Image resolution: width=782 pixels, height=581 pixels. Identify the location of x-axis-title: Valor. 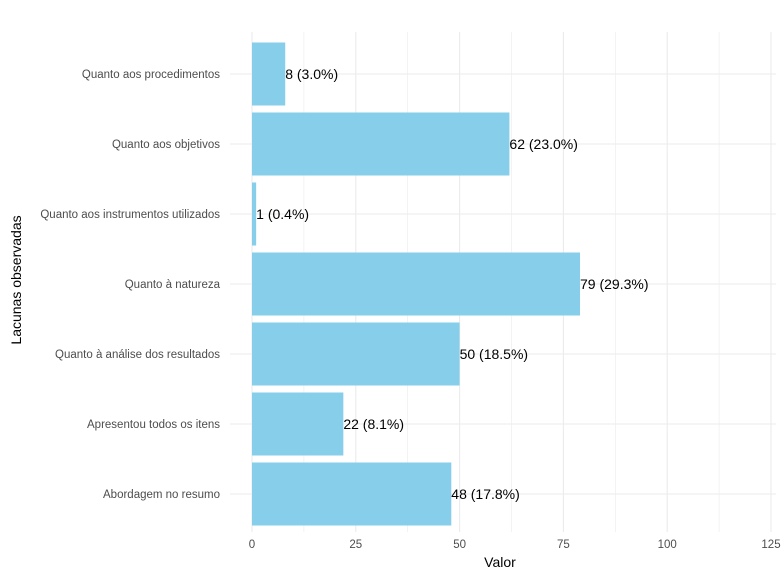
(500, 562).